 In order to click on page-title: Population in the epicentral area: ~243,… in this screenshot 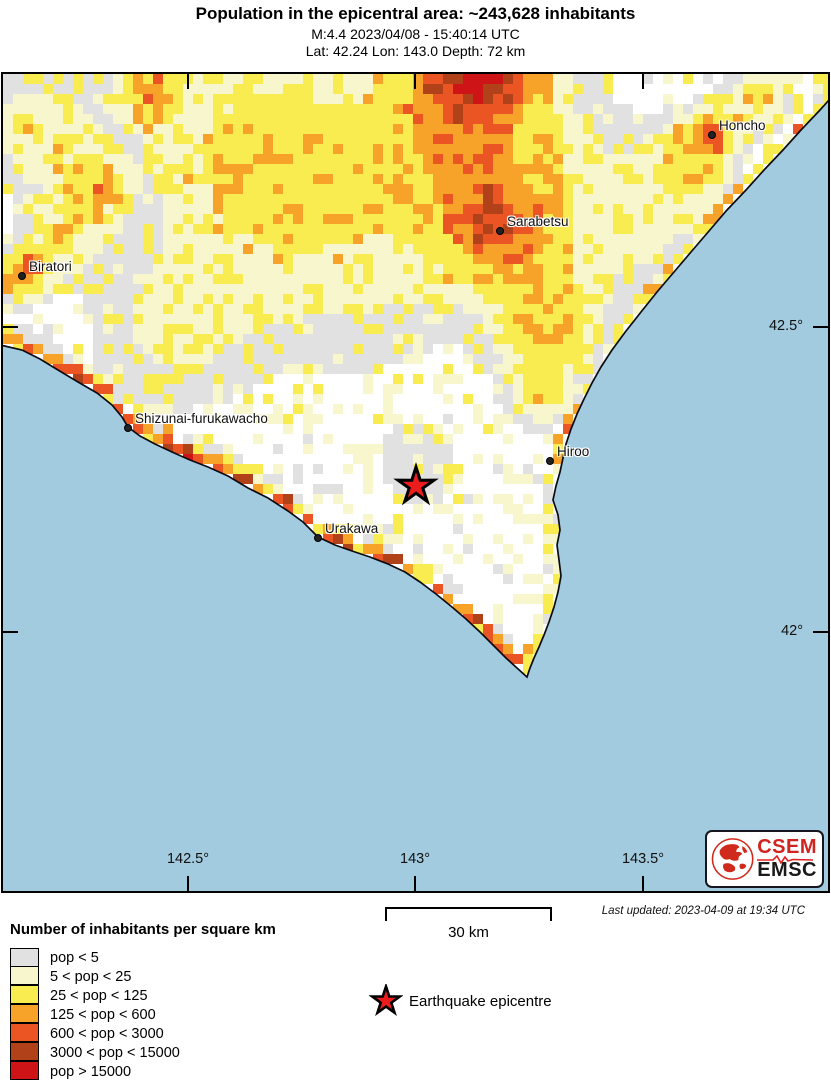, I will do `click(415, 13)`.